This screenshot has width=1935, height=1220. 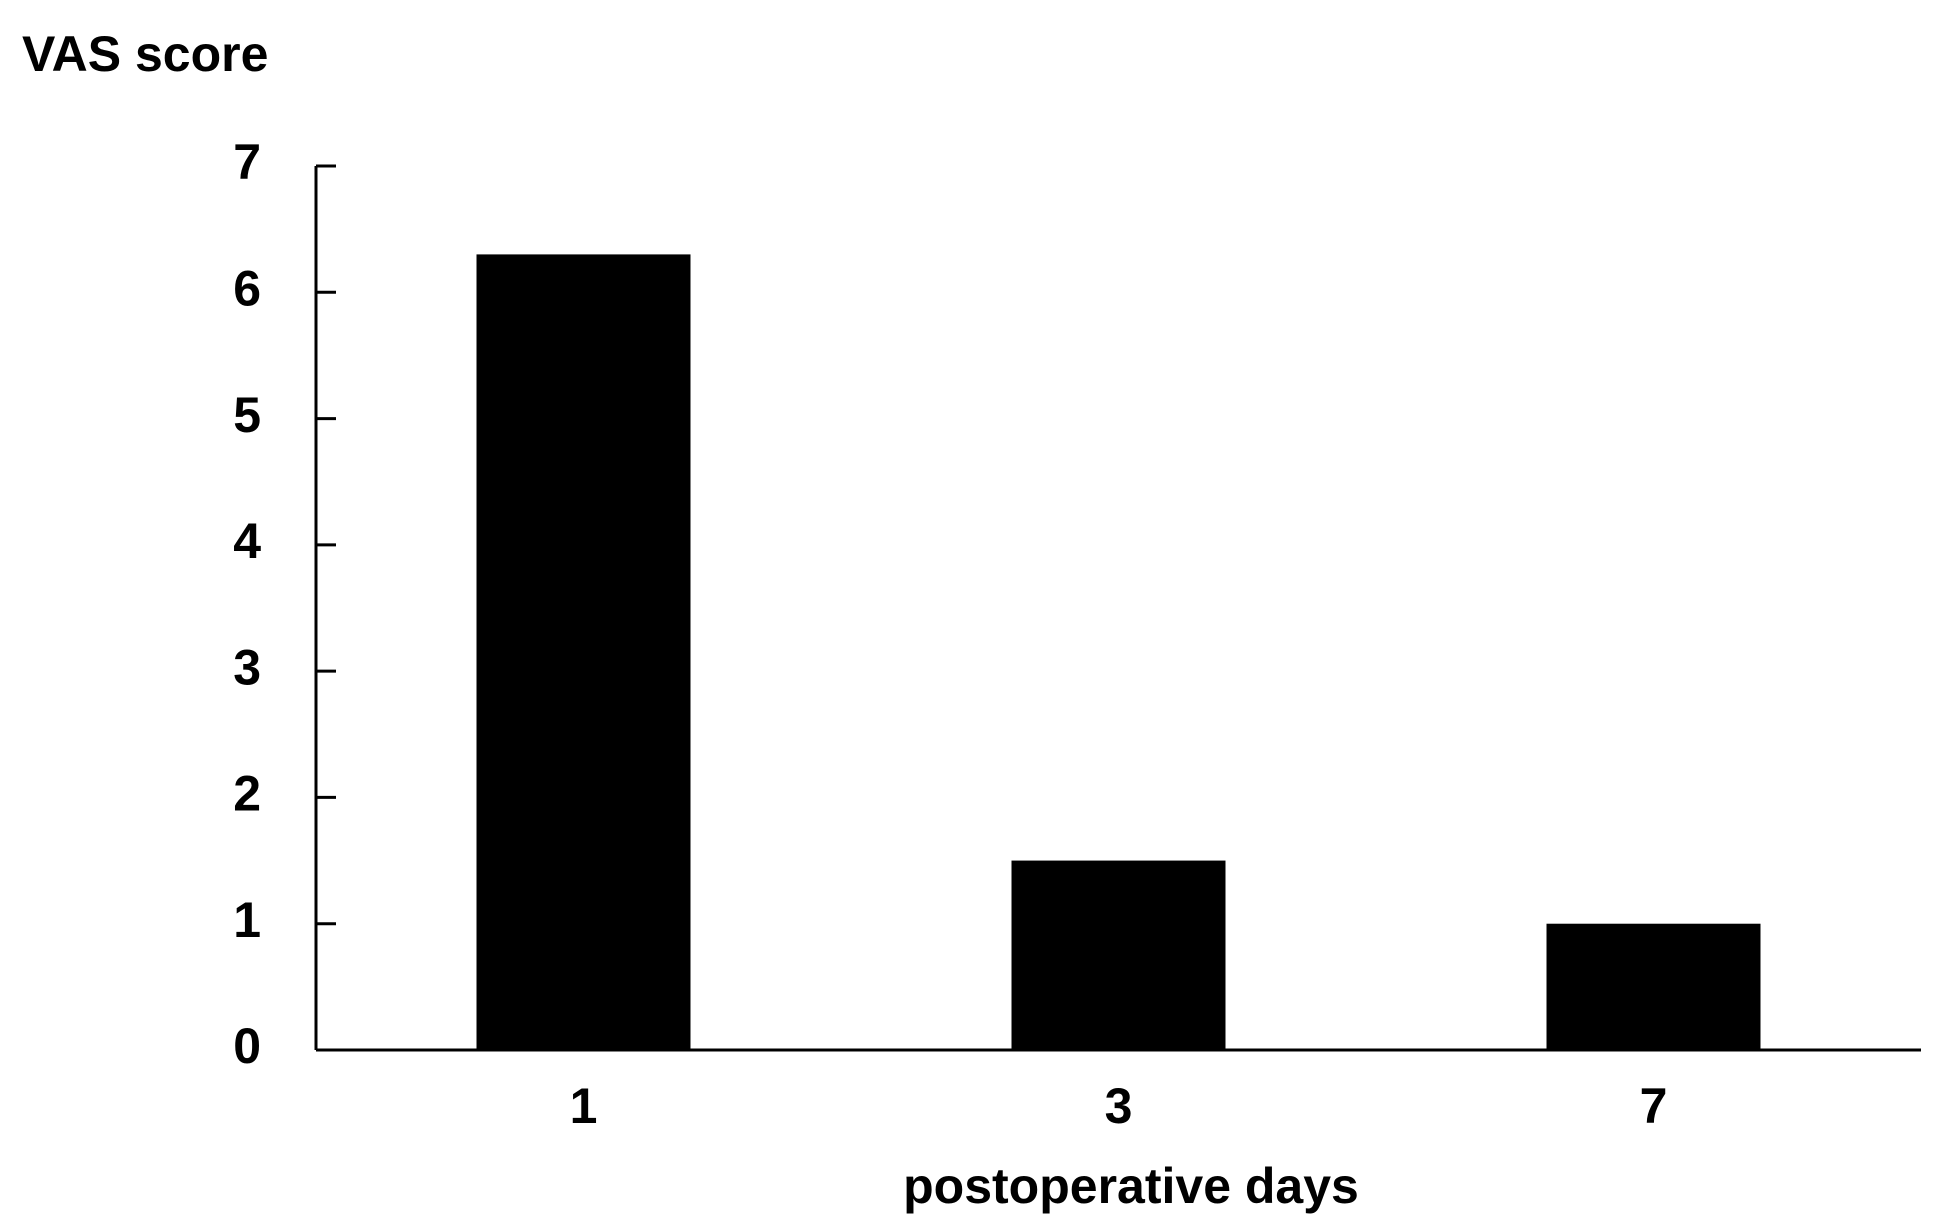 I want to click on y-tick-label: 2, so click(x=247, y=794).